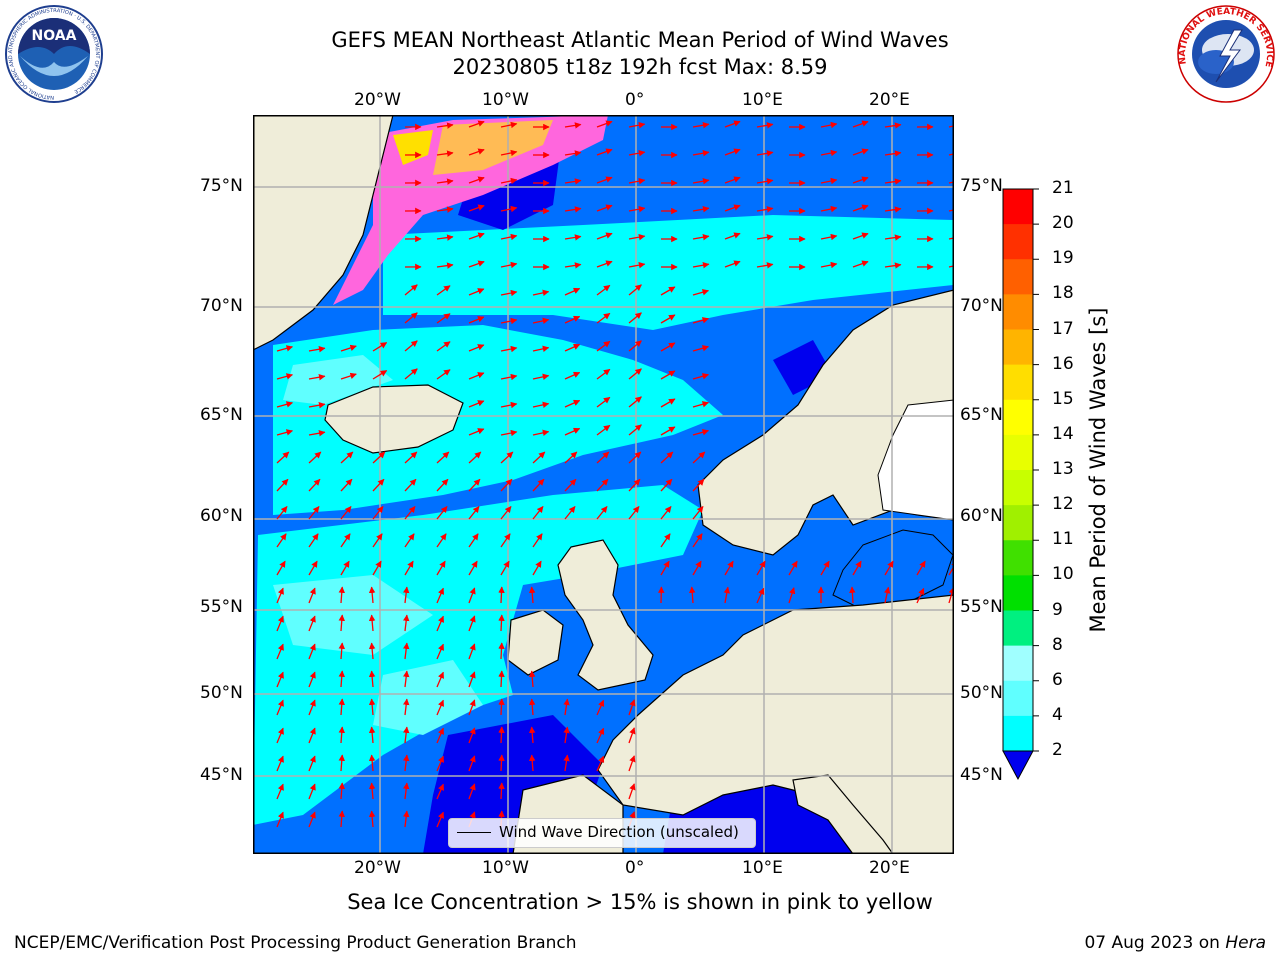 The height and width of the screenshot is (960, 1280). I want to click on right-lat-label: 45°N, so click(981, 775).